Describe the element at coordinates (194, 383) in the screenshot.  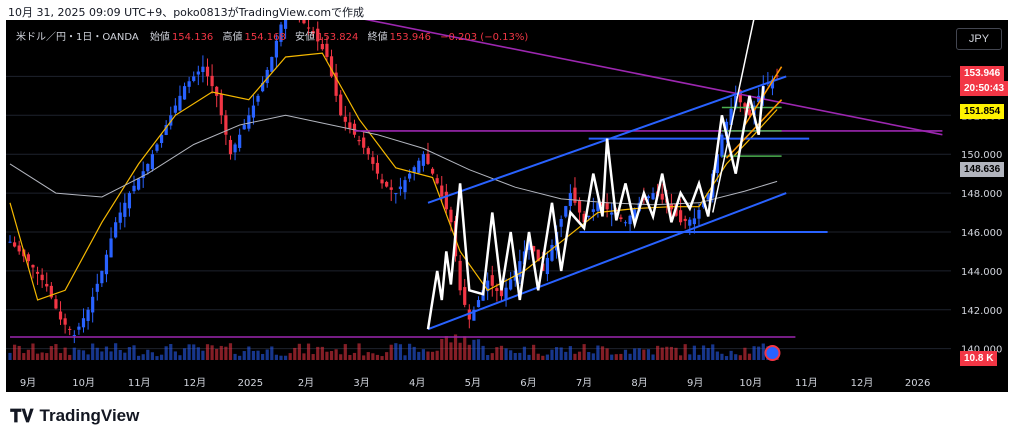
I see `time-tick-label: 12月` at that location.